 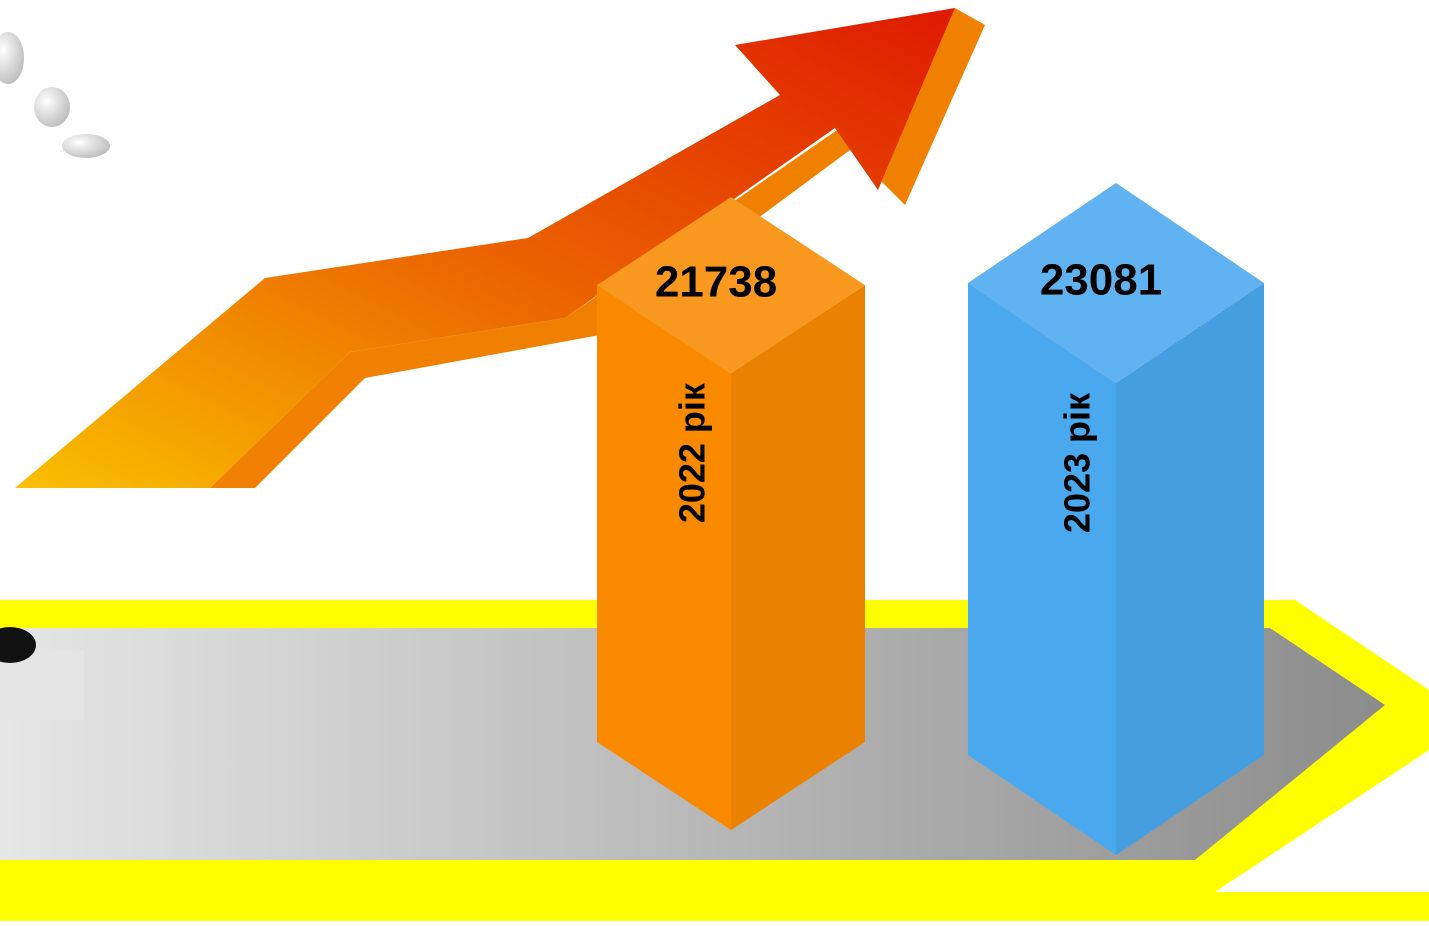 What do you see at coordinates (692, 452) in the screenshot?
I see `category-label: 2022 рік` at bounding box center [692, 452].